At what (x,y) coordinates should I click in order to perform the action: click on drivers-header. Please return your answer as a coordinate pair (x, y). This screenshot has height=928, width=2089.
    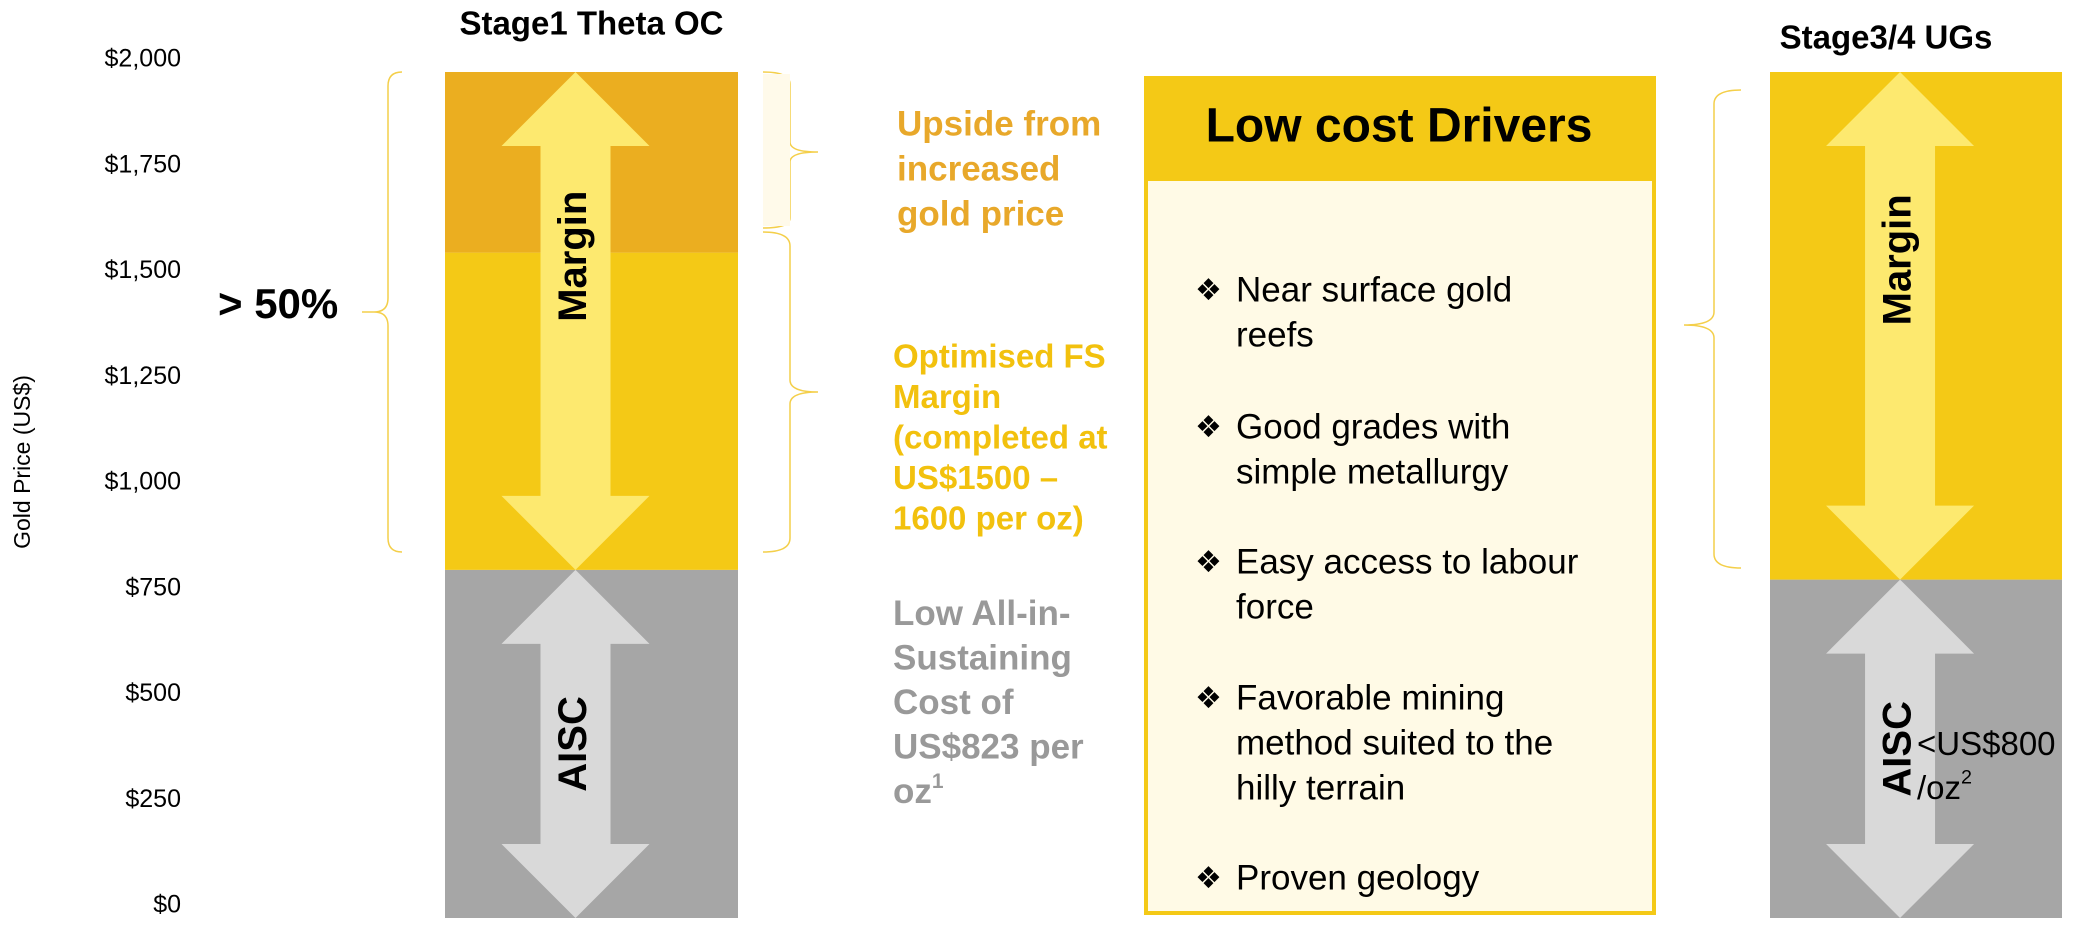
    Looking at the image, I should click on (1400, 129).